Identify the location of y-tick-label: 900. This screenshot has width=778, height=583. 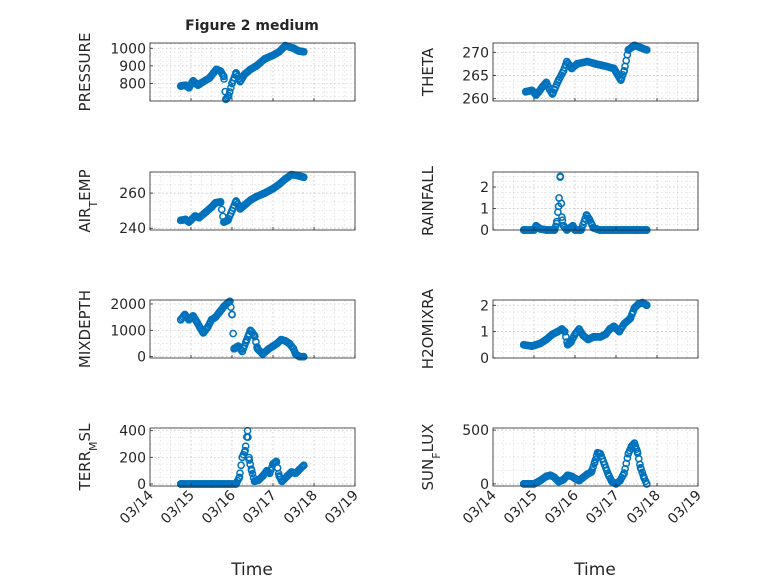
(132, 67).